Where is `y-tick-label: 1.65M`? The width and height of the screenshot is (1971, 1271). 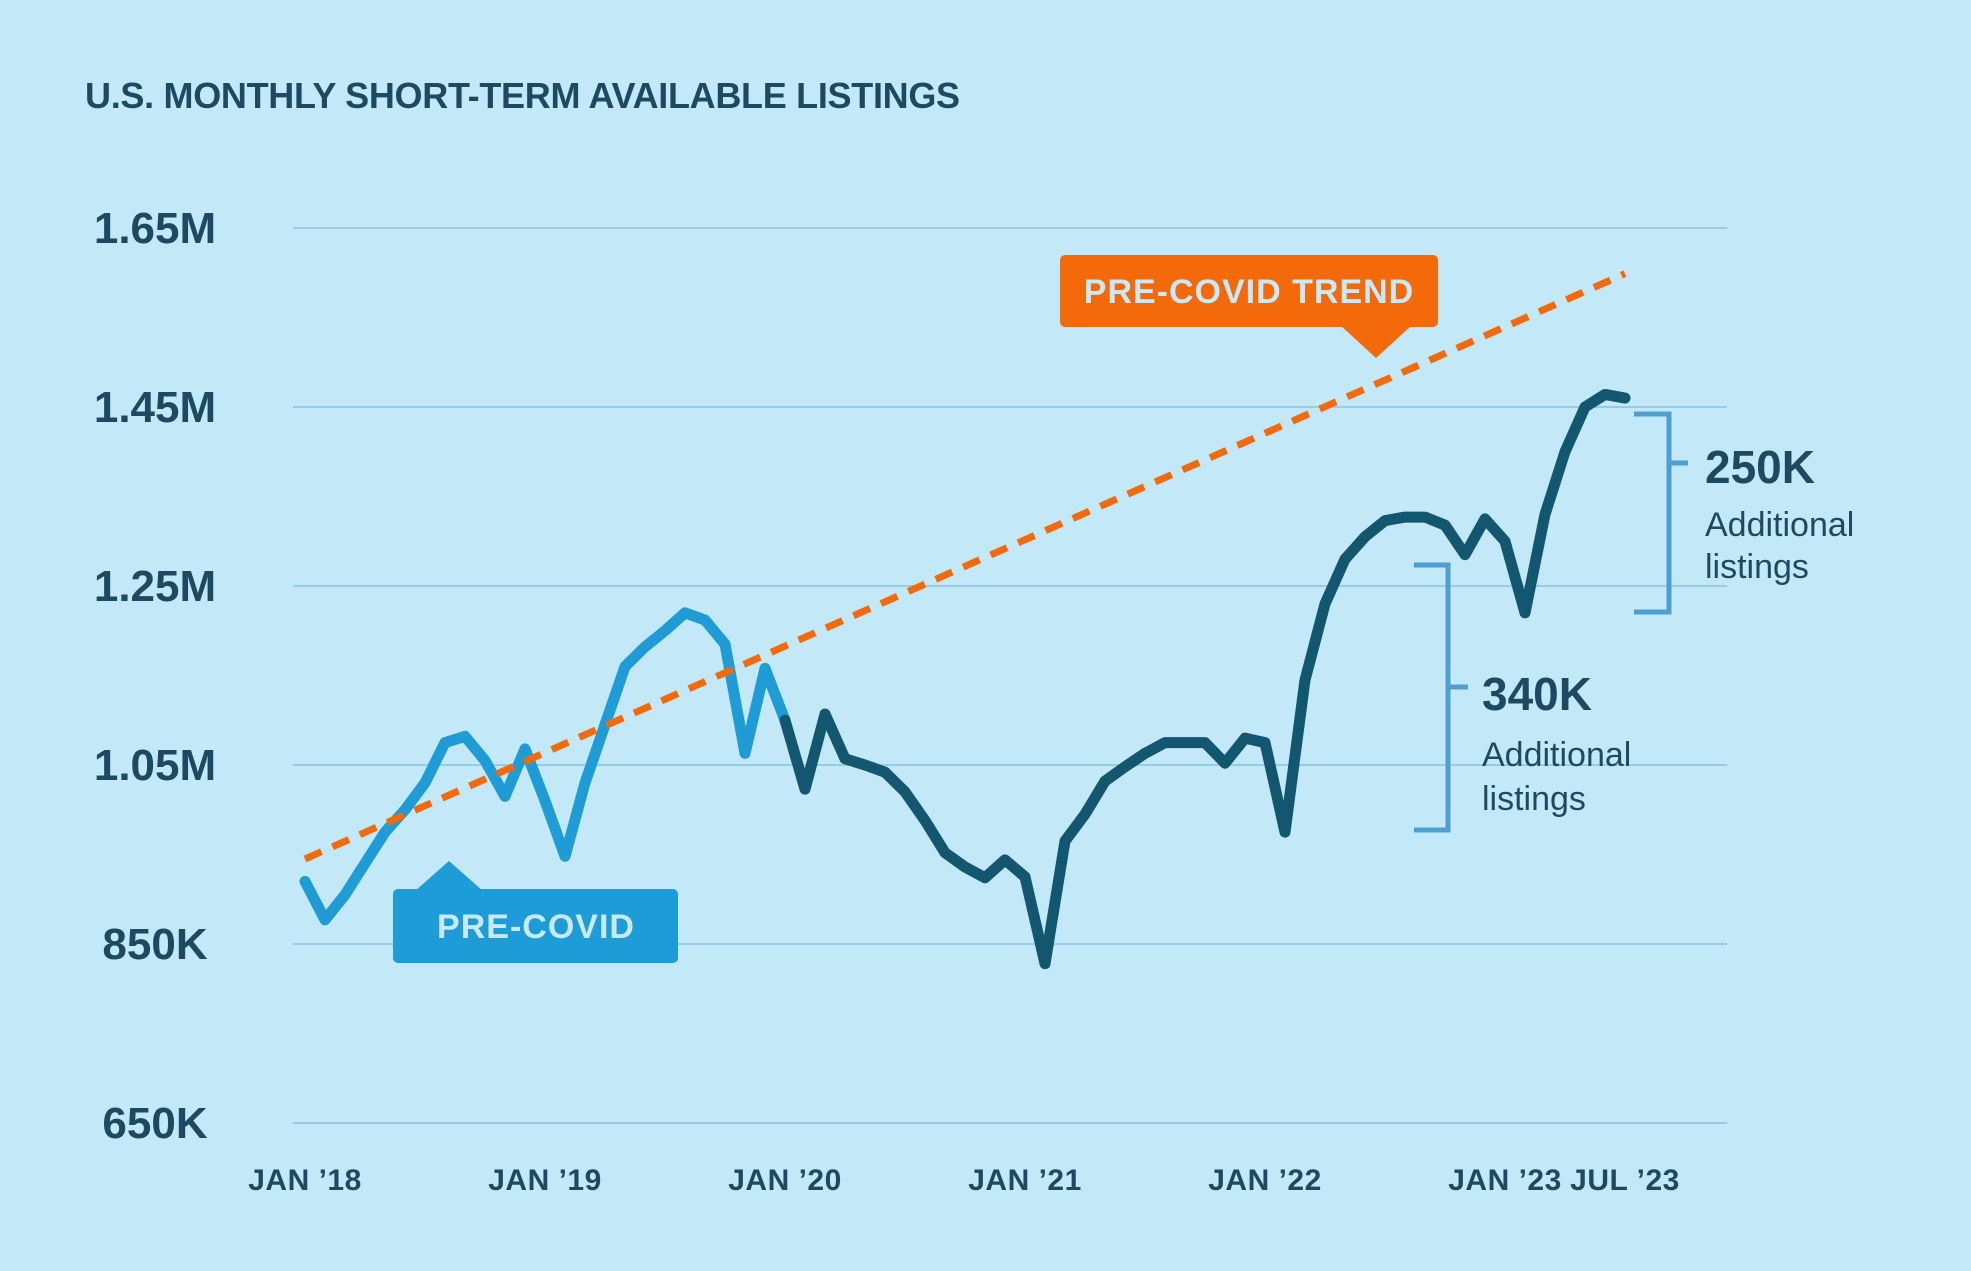
y-tick-label: 1.65M is located at coordinates (155, 228).